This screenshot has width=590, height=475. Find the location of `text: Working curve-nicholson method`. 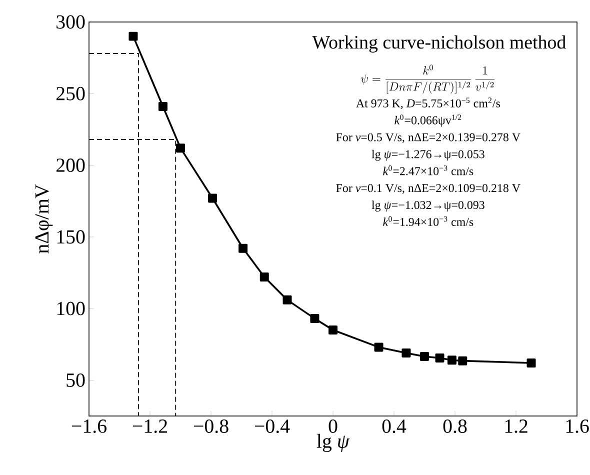

text: Working curve-nicholson method is located at coordinates (439, 44).